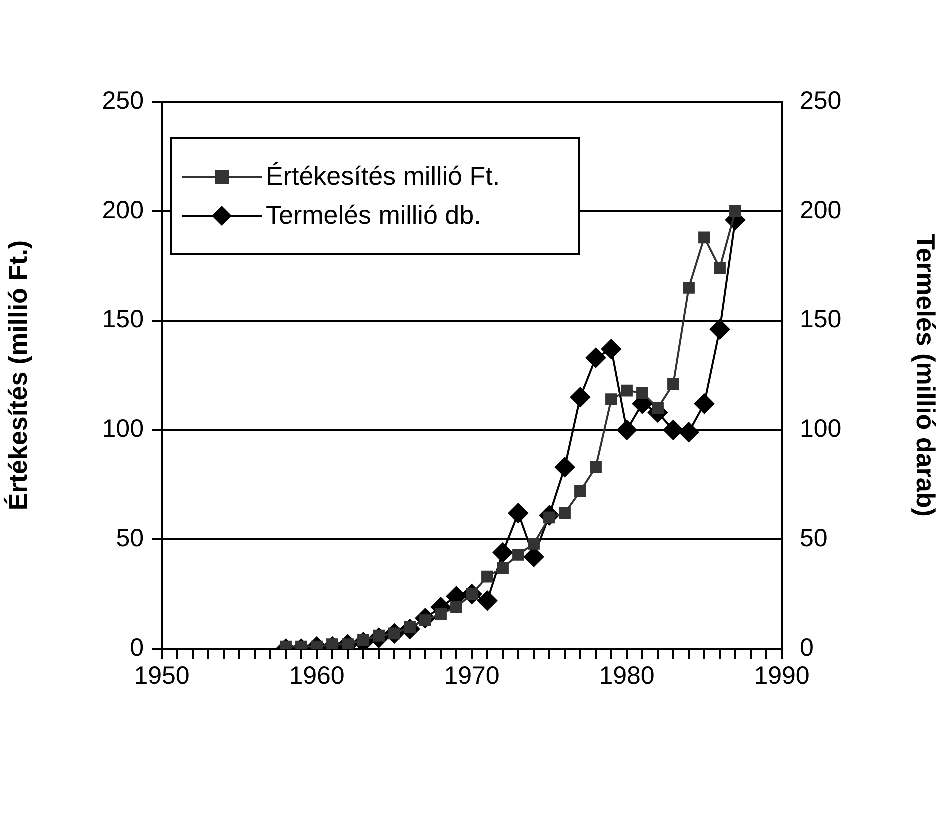 The width and height of the screenshot is (944, 815). What do you see at coordinates (374, 215) in the screenshot?
I see `legend-label: Termelés millió db.` at bounding box center [374, 215].